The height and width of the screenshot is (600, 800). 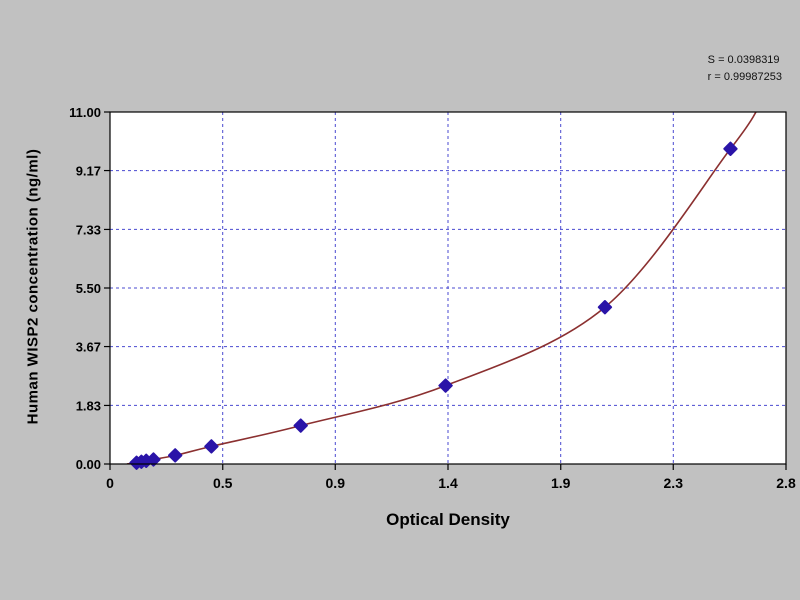 What do you see at coordinates (743, 60) in the screenshot?
I see `fit-stat-s: S = 0.0398319` at bounding box center [743, 60].